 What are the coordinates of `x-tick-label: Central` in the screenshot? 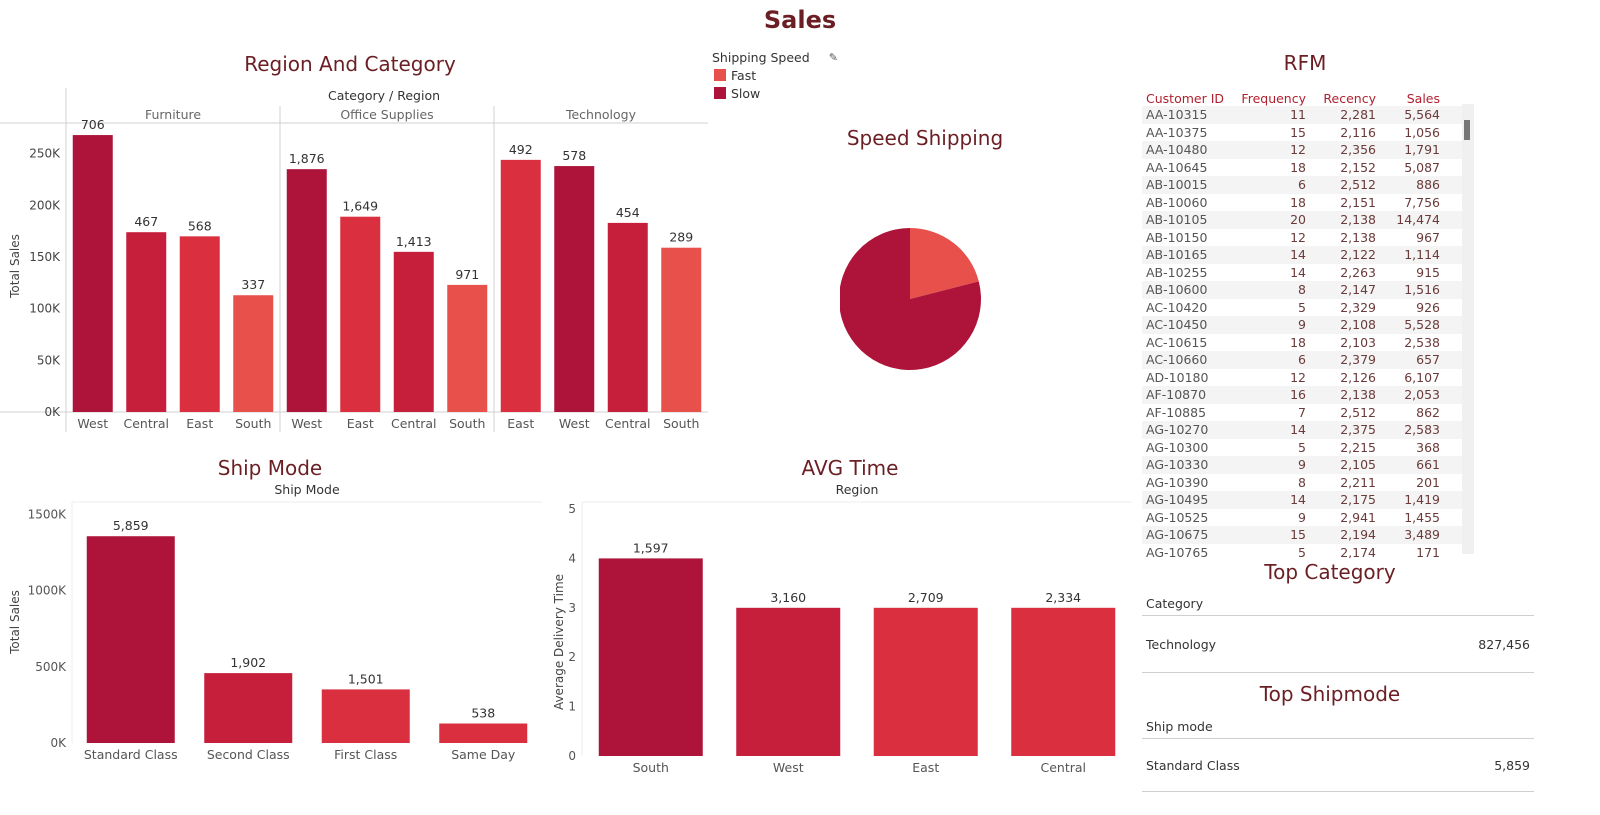 It's located at (414, 423).